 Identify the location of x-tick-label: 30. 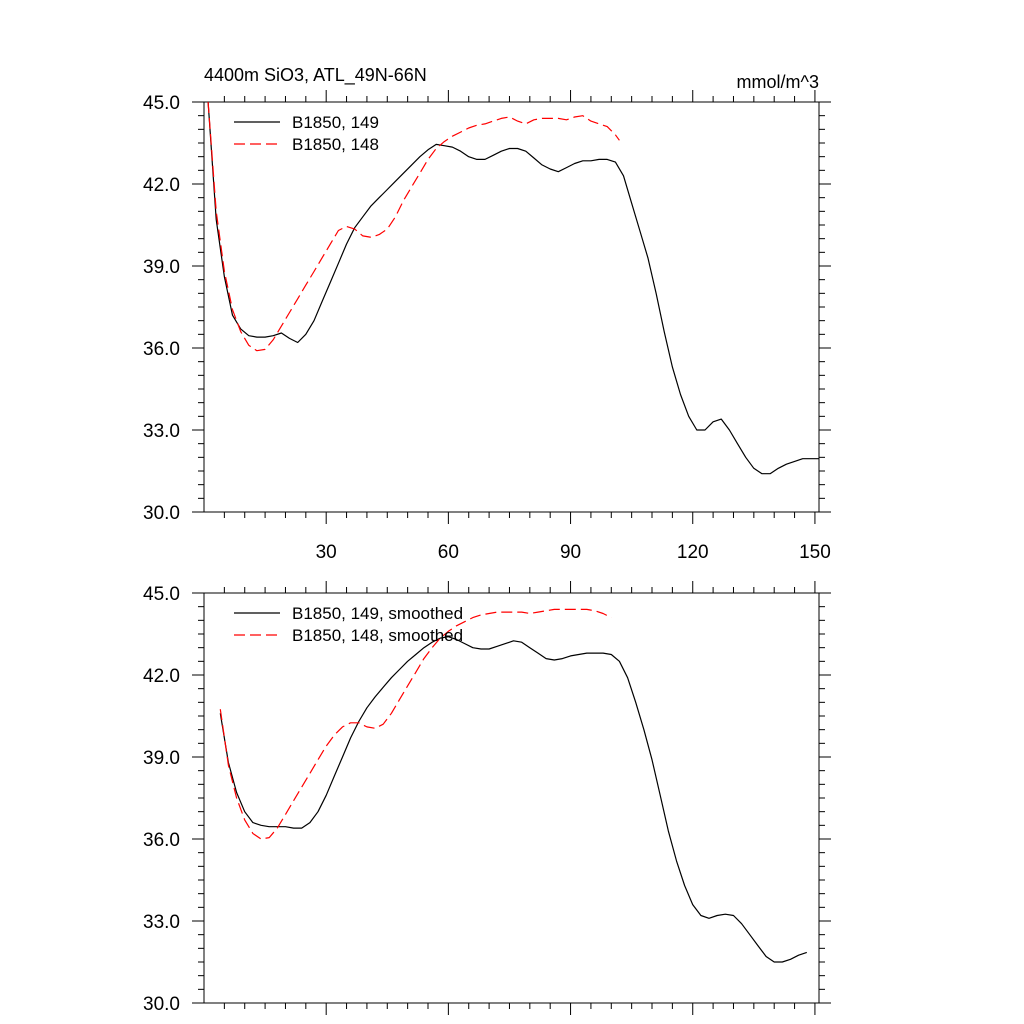
(326, 552).